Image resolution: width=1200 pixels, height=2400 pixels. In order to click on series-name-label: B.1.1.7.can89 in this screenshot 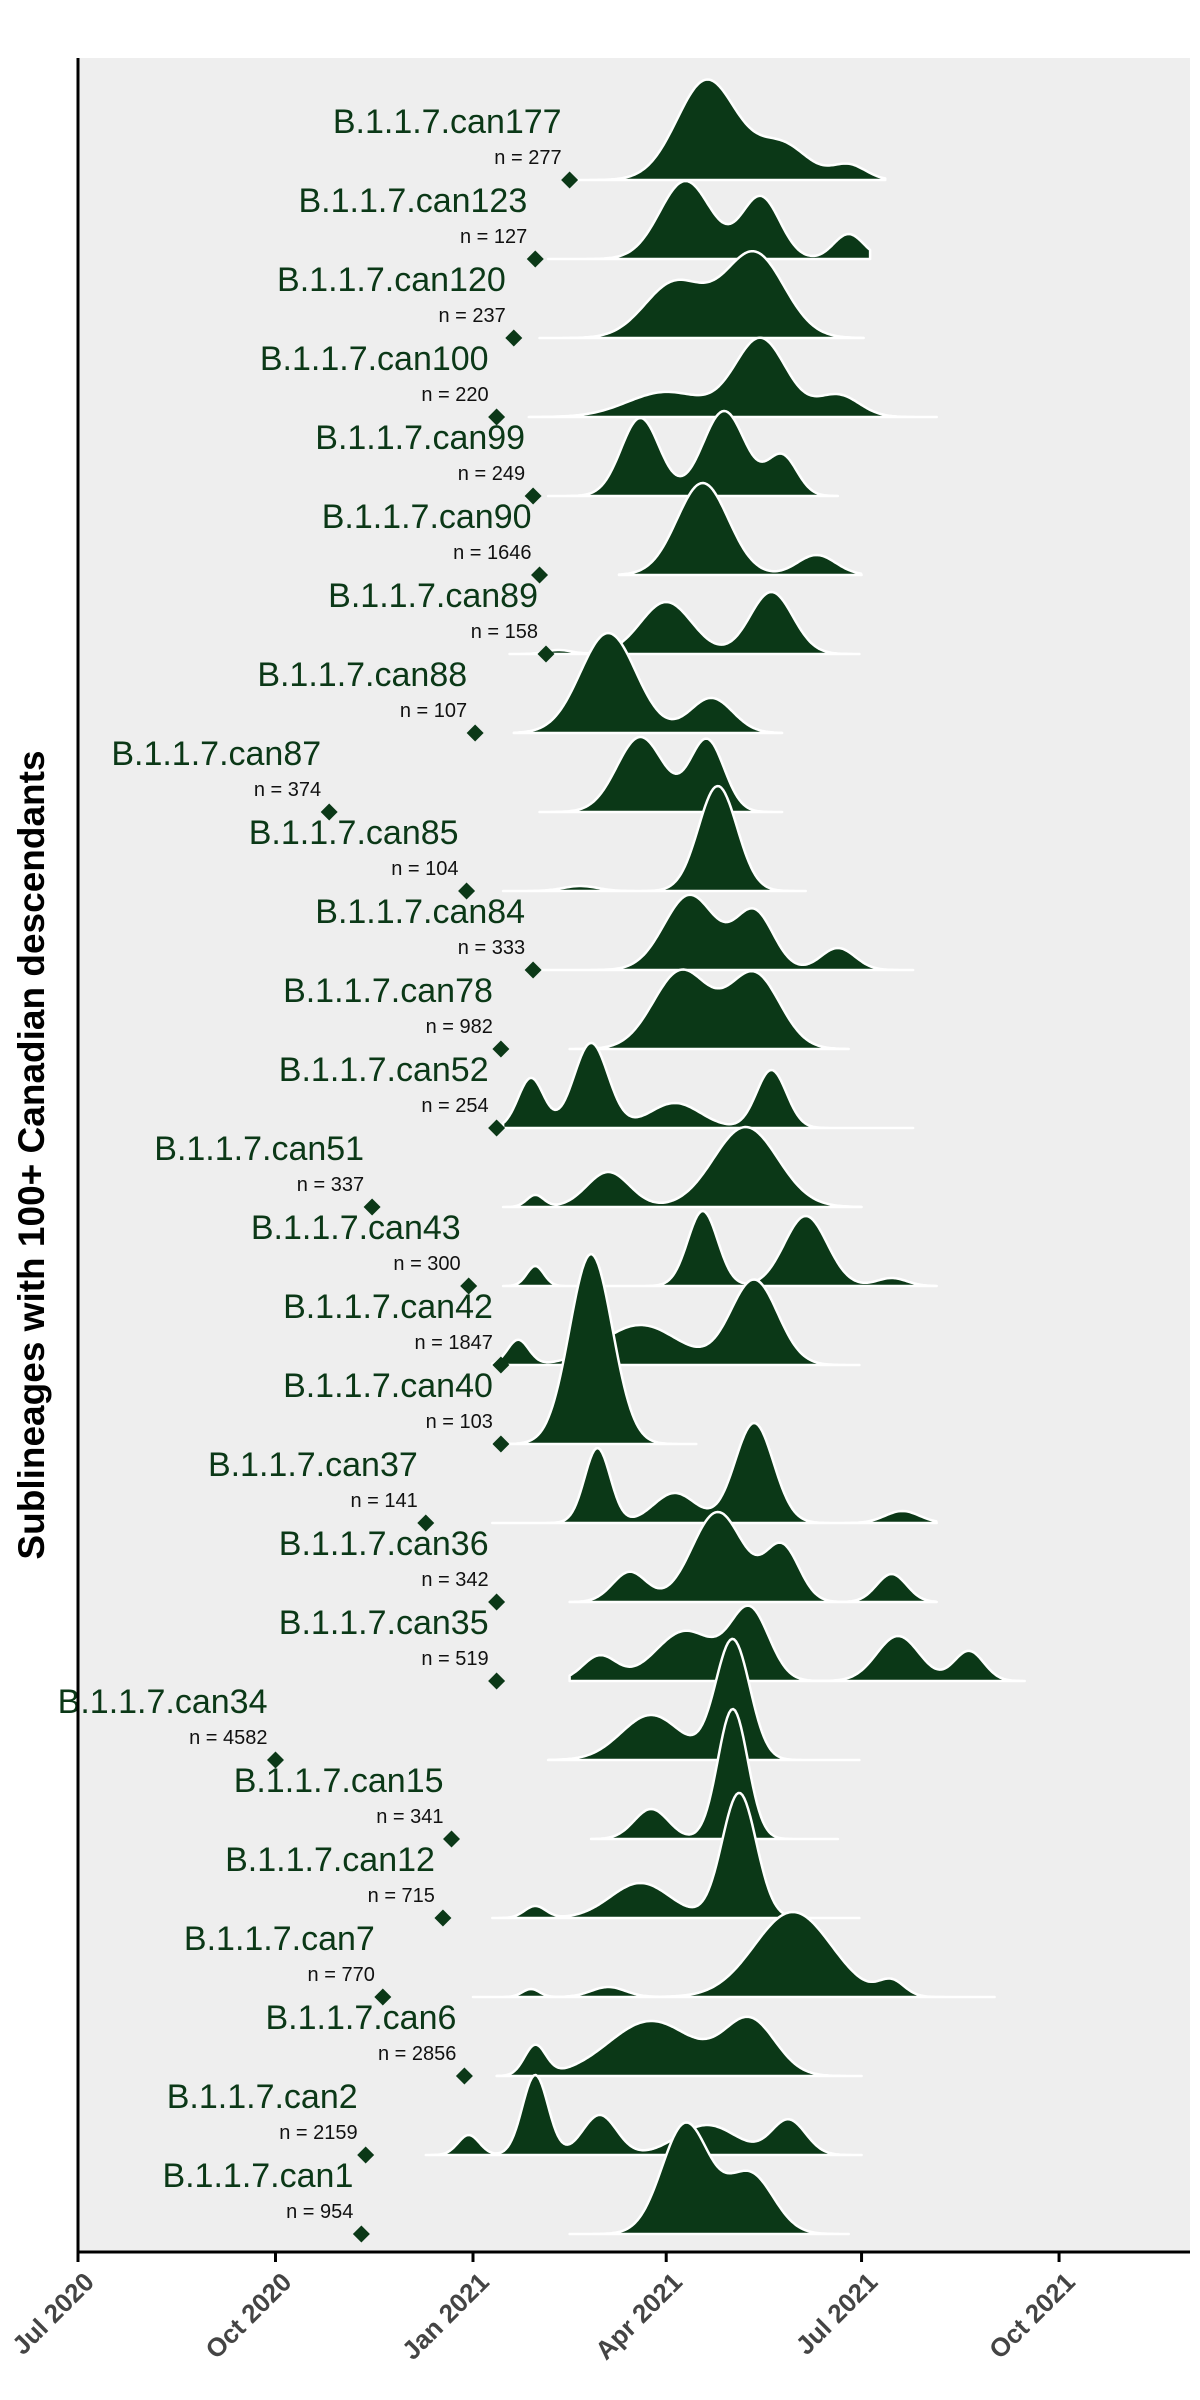, I will do `click(433, 596)`.